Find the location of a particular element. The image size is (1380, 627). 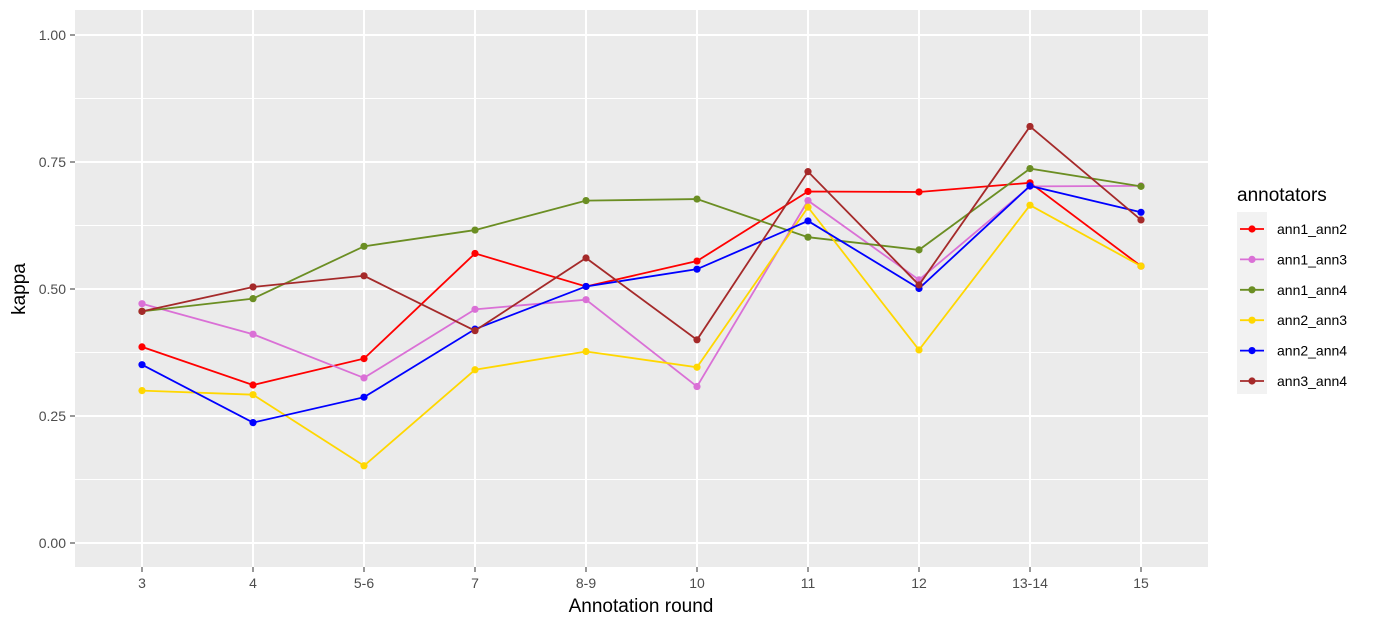

legend-item: ann2_ann3 is located at coordinates (1293, 320).